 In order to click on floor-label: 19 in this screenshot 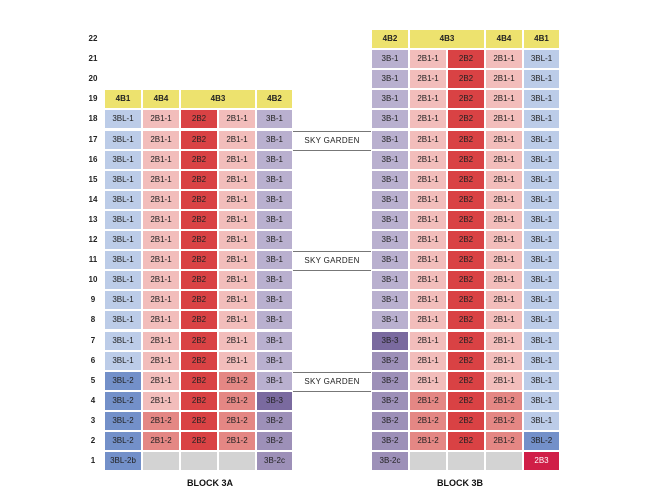, I will do `click(93, 99)`.